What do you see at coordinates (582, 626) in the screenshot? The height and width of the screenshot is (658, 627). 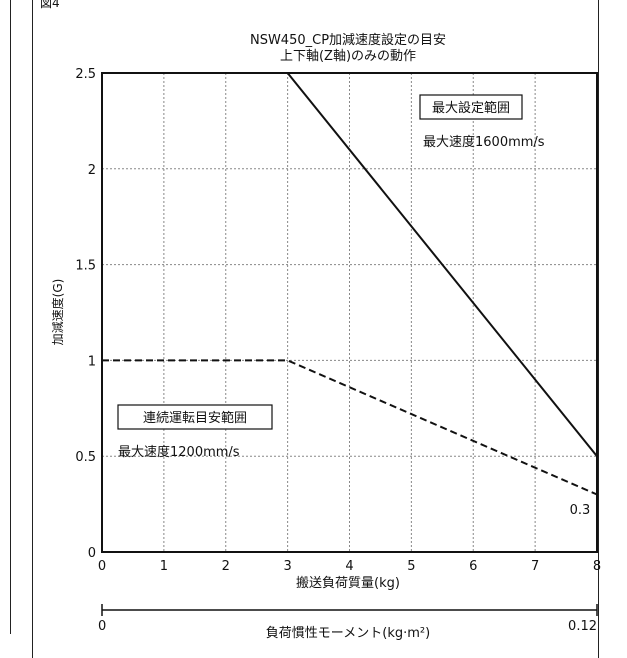 I see `secondary-axis-max-label: 0.12` at bounding box center [582, 626].